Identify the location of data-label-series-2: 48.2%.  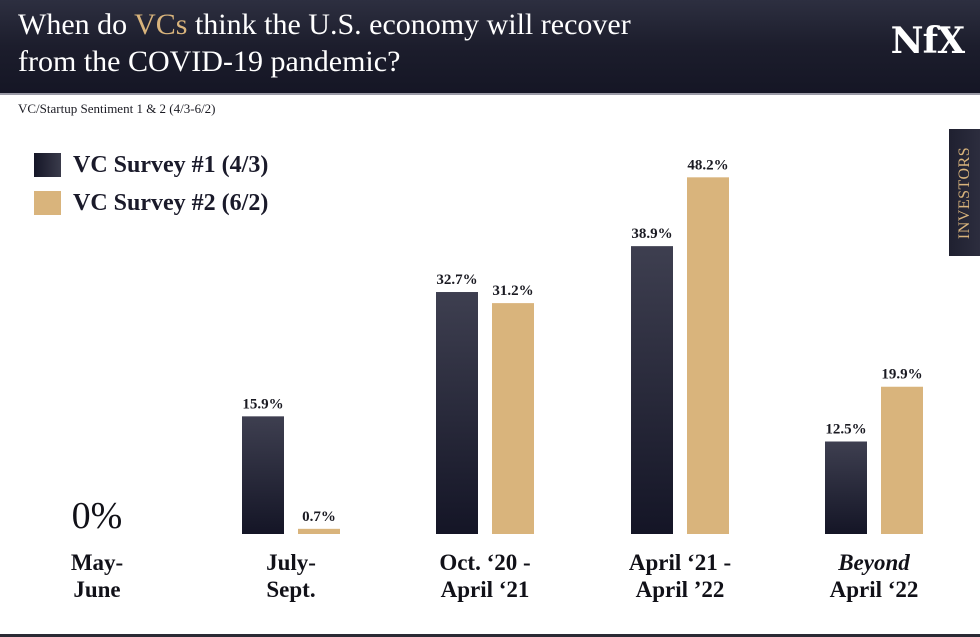
(707, 165).